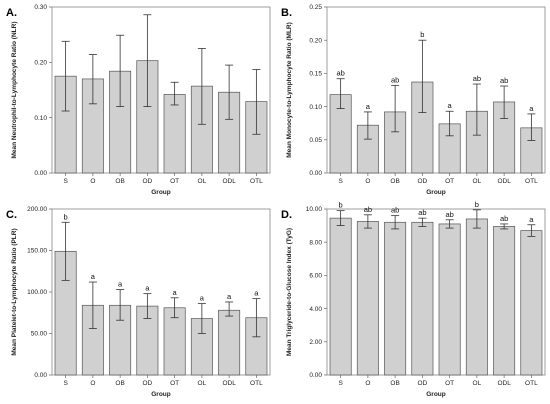  What do you see at coordinates (315, 40) in the screenshot?
I see `y-tick-label: 0.20` at bounding box center [315, 40].